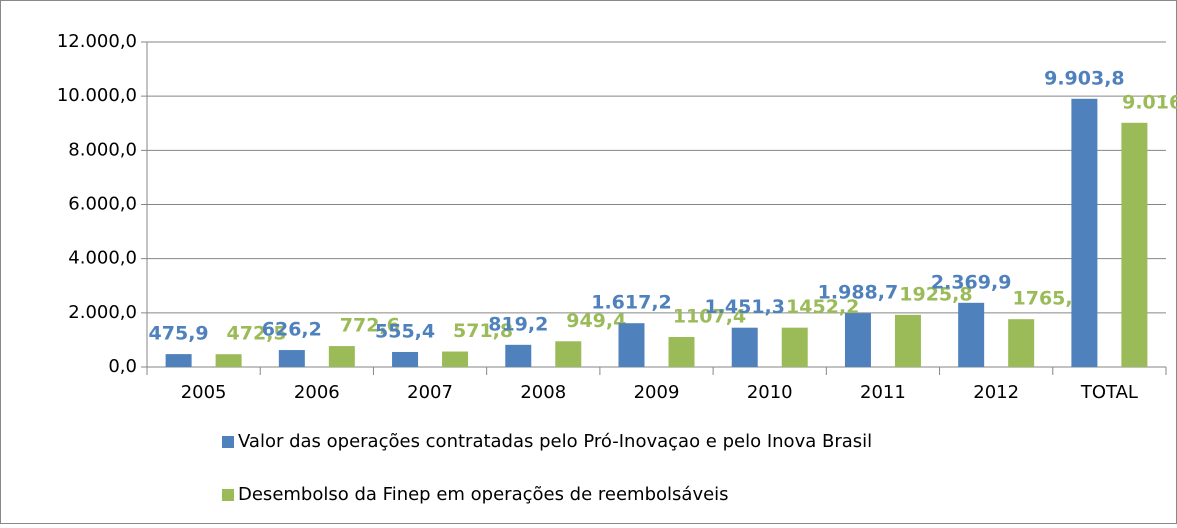  Describe the element at coordinates (657, 392) in the screenshot. I see `x-tick-label: 2009` at that location.